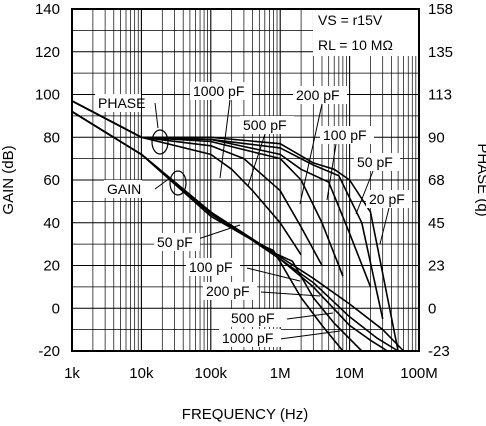 This screenshot has height=426, width=486. Describe the element at coordinates (436, 137) in the screenshot. I see `y2-tick-label: 90` at that location.